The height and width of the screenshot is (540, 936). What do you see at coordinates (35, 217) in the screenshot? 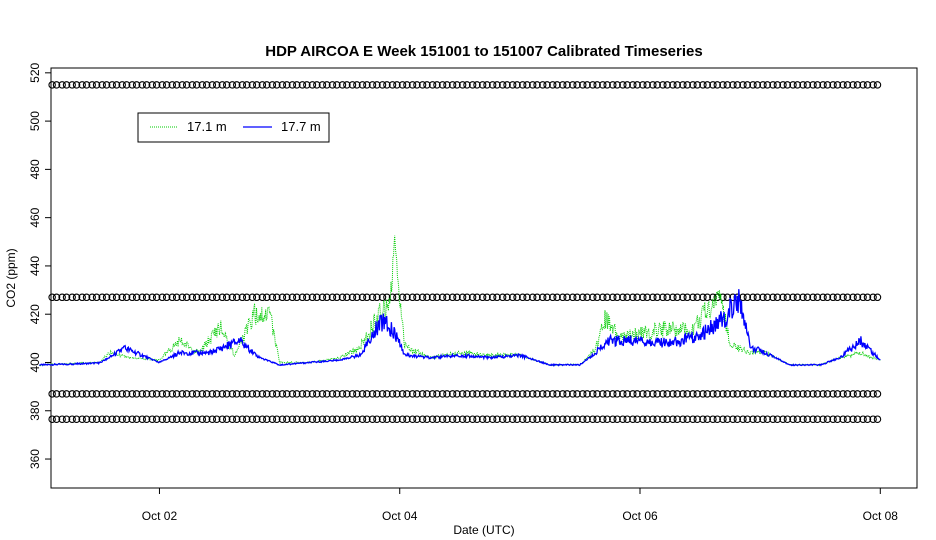
I see `y-tick-label: 460` at bounding box center [35, 217].